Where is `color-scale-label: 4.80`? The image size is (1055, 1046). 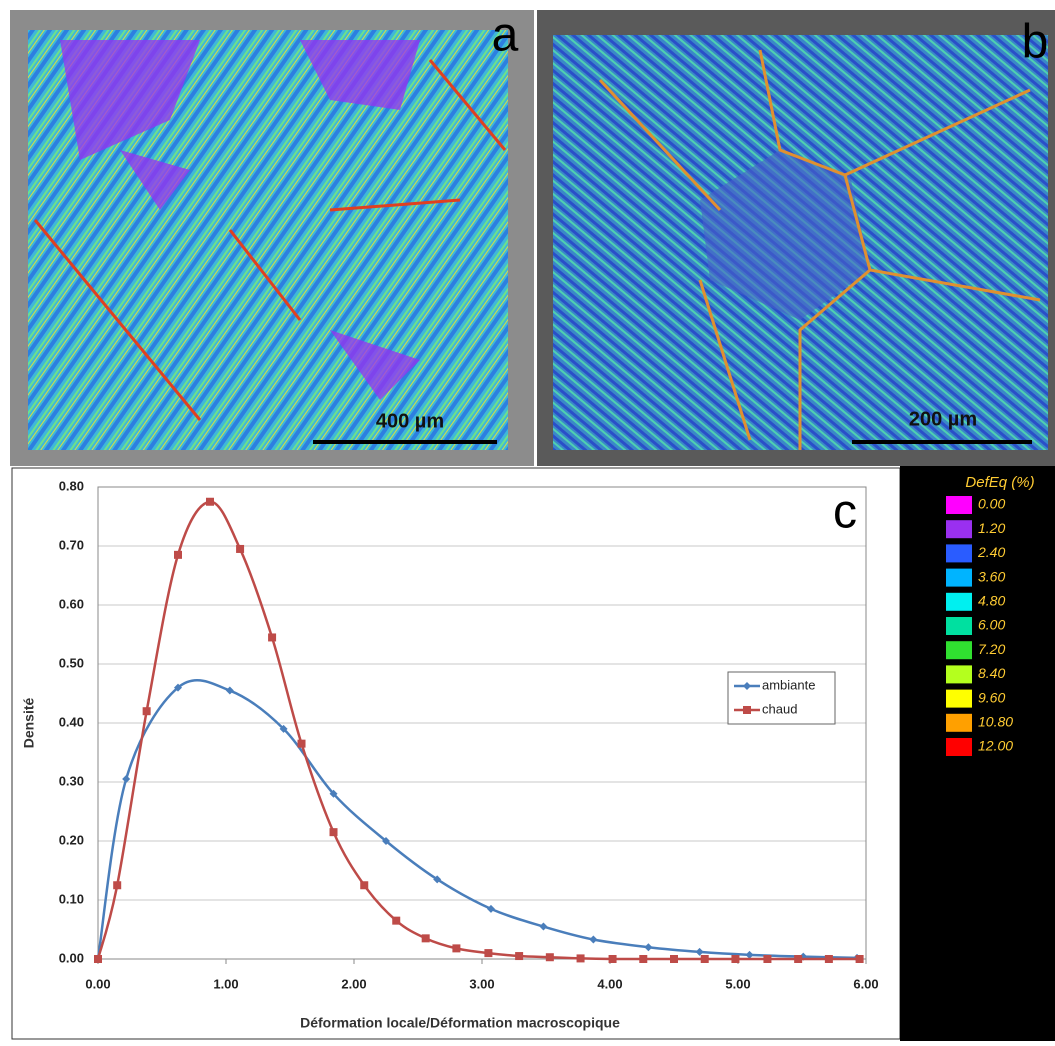
color-scale-label: 4.80 is located at coordinates (991, 601).